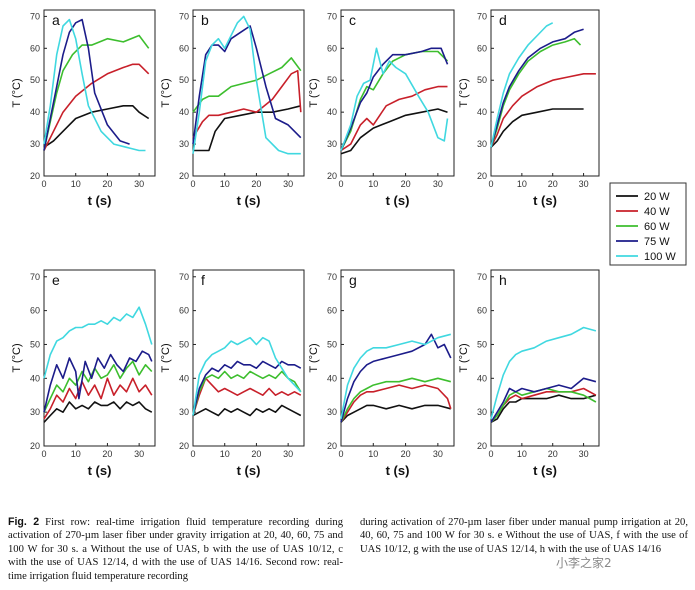 This screenshot has width=695, height=590. What do you see at coordinates (584, 563) in the screenshot?
I see `watermark: 小李之家2` at bounding box center [584, 563].